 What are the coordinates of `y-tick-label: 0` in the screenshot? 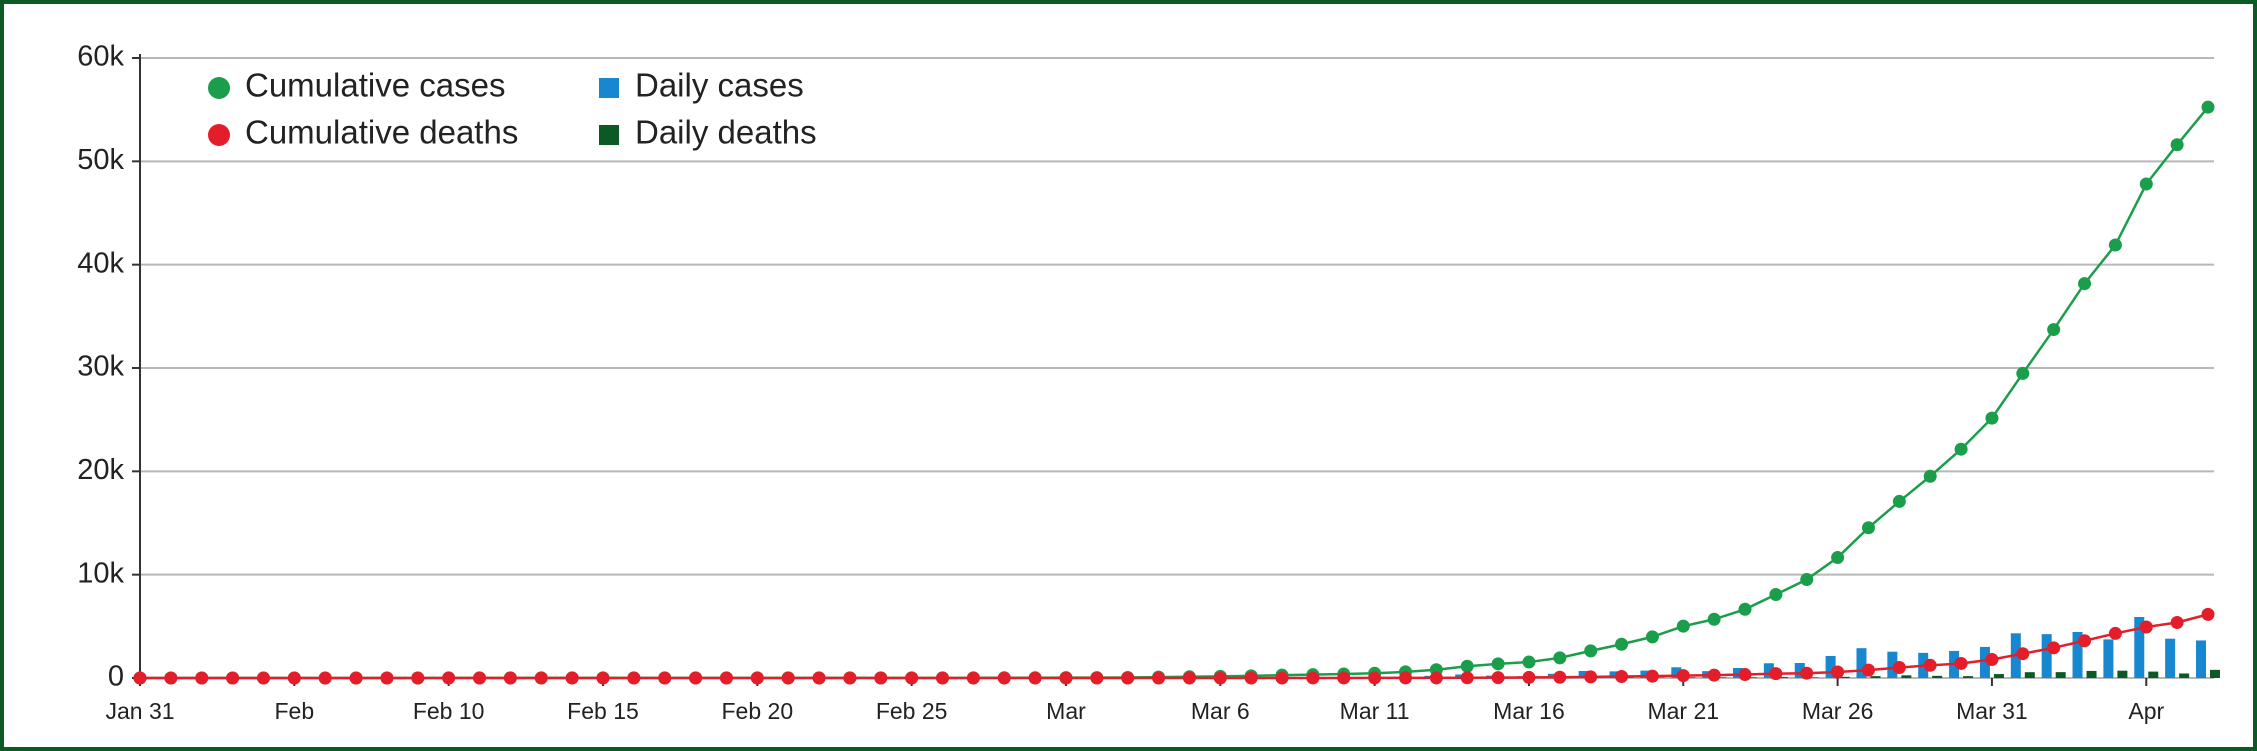 It's located at (116, 677).